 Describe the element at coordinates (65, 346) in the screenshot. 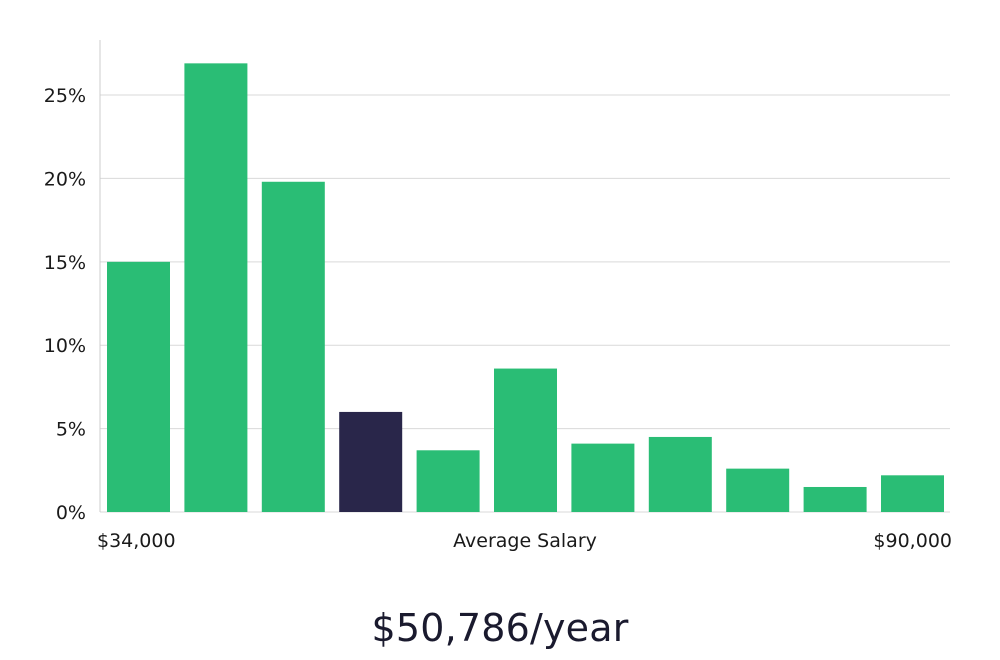

I see `y-tick-label: 10%` at that location.